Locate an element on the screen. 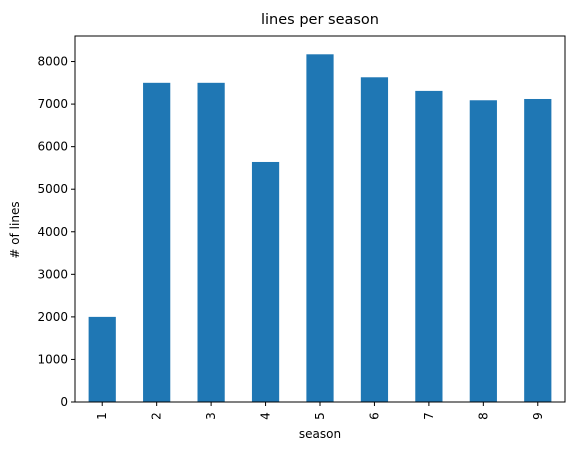 The width and height of the screenshot is (580, 450). y-axis-title: # of lines is located at coordinates (15, 229).